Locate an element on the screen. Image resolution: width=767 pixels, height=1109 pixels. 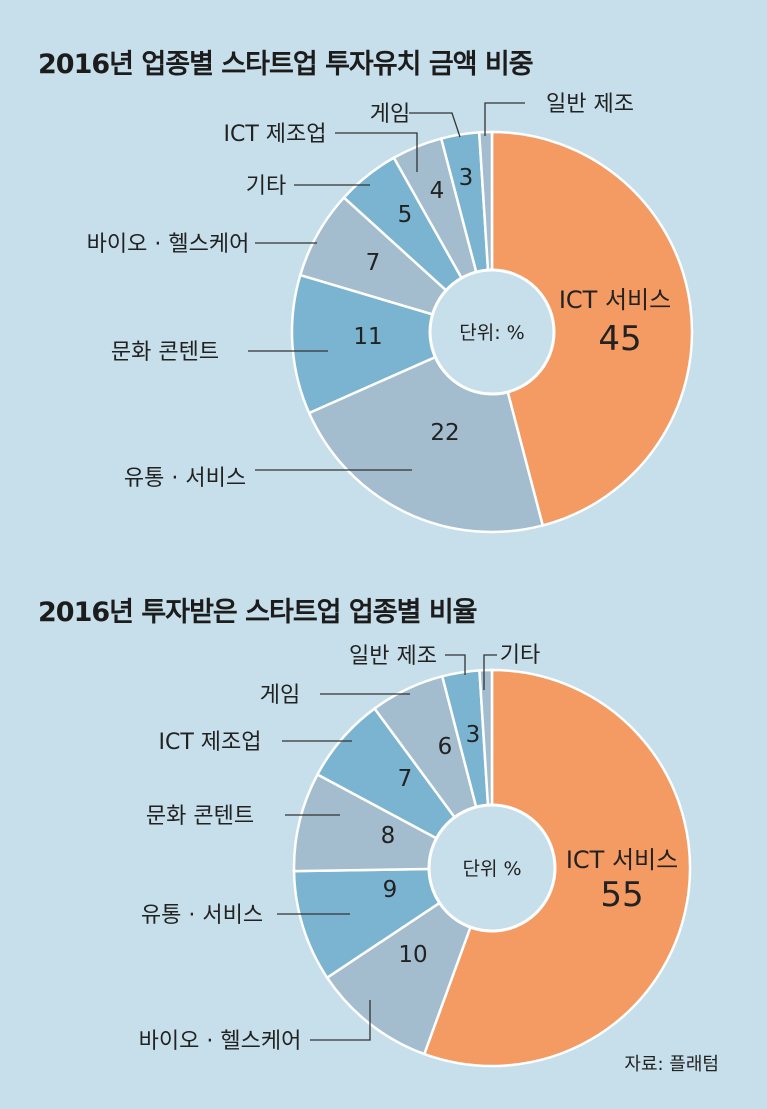
data-label: 22 is located at coordinates (444, 433).